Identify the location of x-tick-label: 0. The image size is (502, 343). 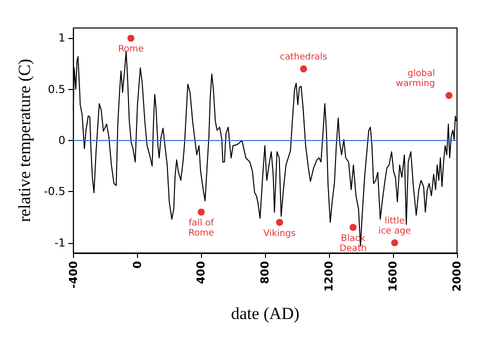
(137, 264).